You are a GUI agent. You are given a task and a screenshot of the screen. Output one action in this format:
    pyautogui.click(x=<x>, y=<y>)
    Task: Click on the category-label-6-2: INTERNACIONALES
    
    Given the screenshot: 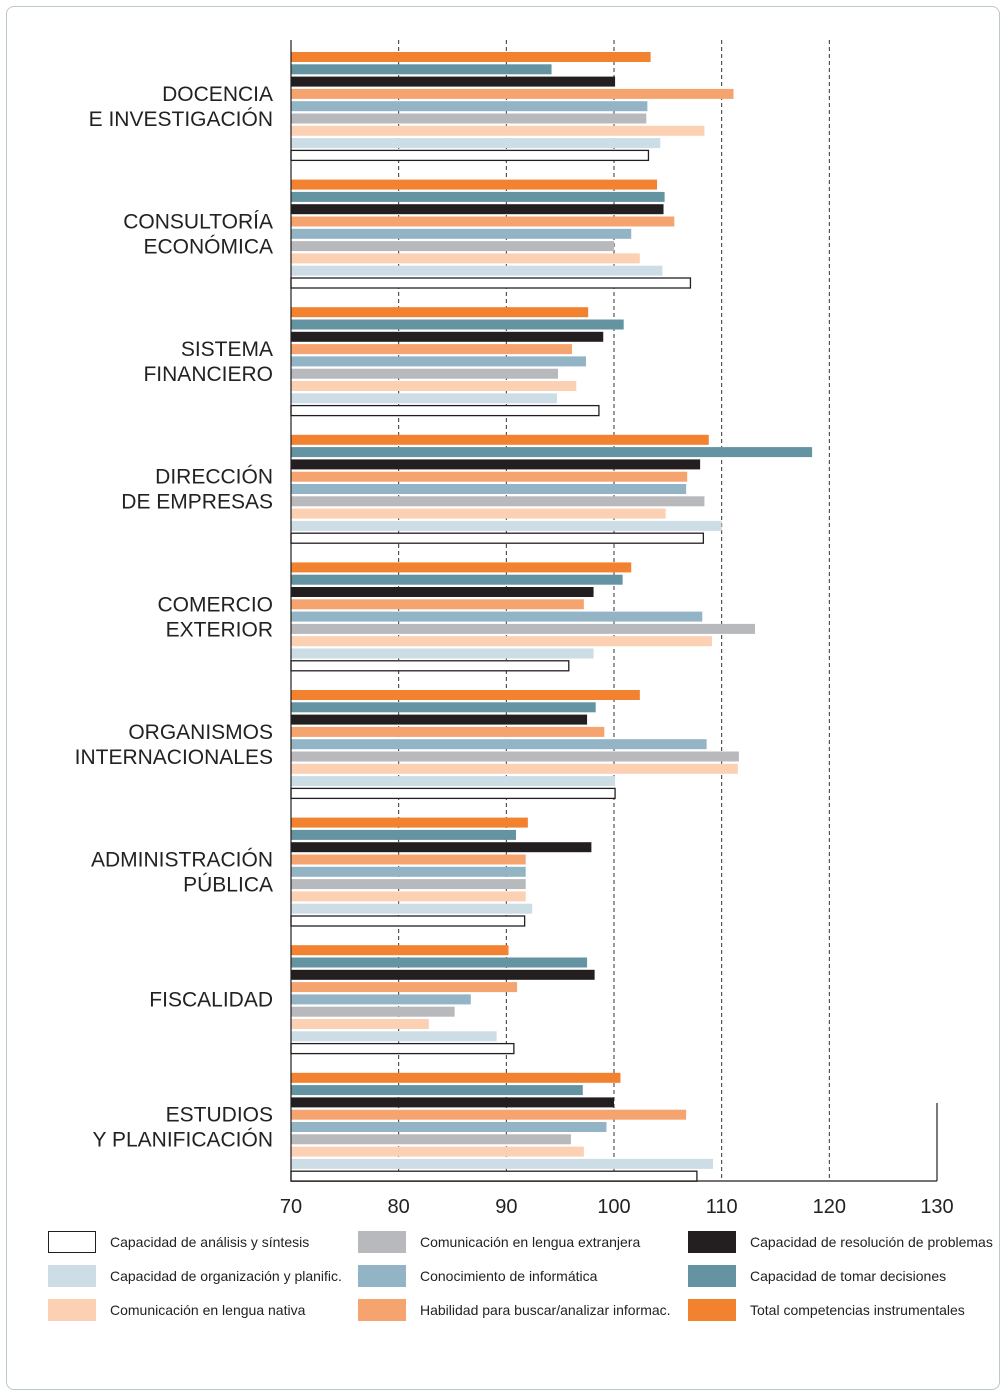 What is the action you would take?
    pyautogui.click(x=174, y=757)
    